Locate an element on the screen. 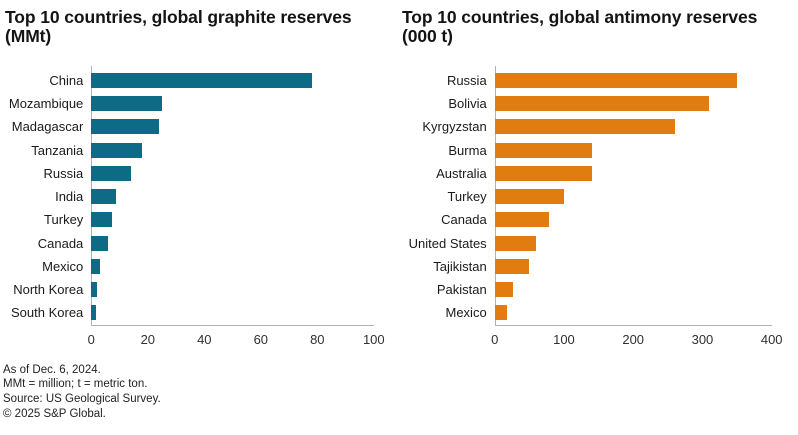 The image size is (798, 435). bar-row: Tajikistan is located at coordinates (598, 266).